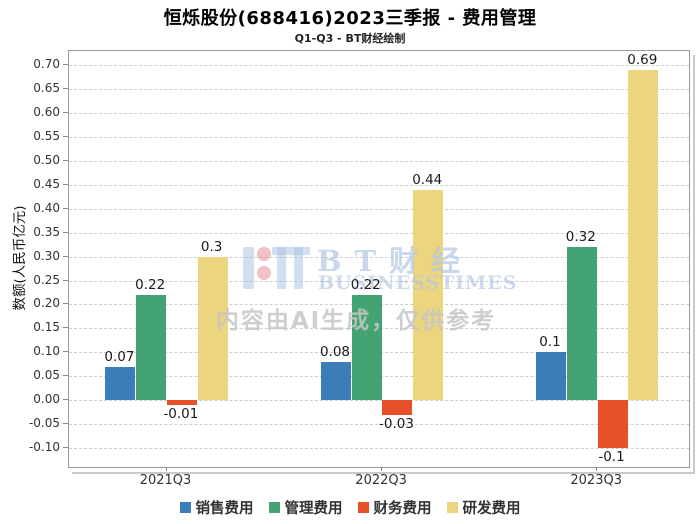 Image resolution: width=700 pixels, height=524 pixels. What do you see at coordinates (491, 509) in the screenshot?
I see `legend-label: 研发费用` at bounding box center [491, 509].